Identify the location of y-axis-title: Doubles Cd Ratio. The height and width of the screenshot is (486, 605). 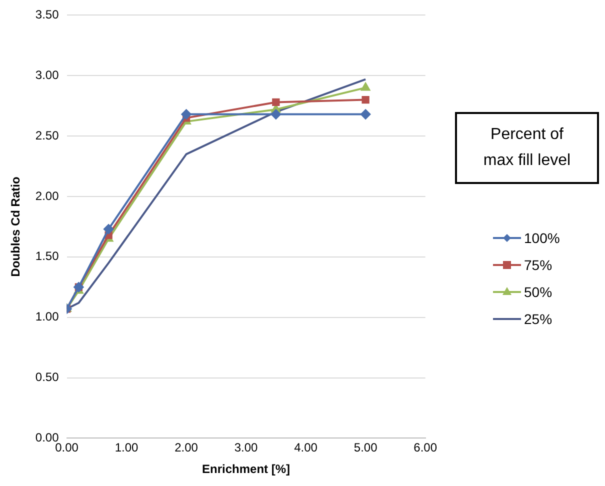
(15, 226).